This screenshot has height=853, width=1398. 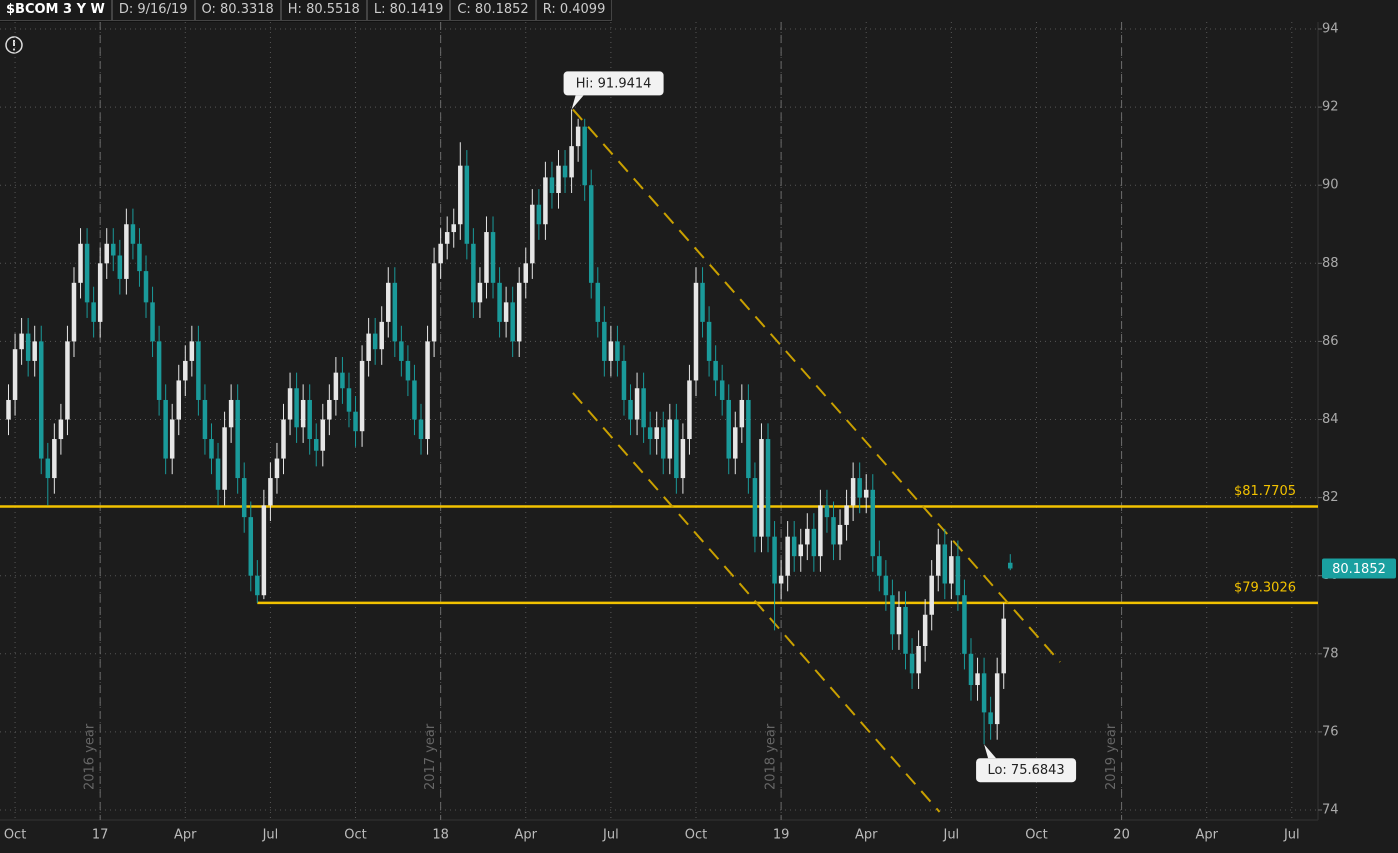 What do you see at coordinates (1330, 731) in the screenshot?
I see `y-tick-label: 76` at bounding box center [1330, 731].